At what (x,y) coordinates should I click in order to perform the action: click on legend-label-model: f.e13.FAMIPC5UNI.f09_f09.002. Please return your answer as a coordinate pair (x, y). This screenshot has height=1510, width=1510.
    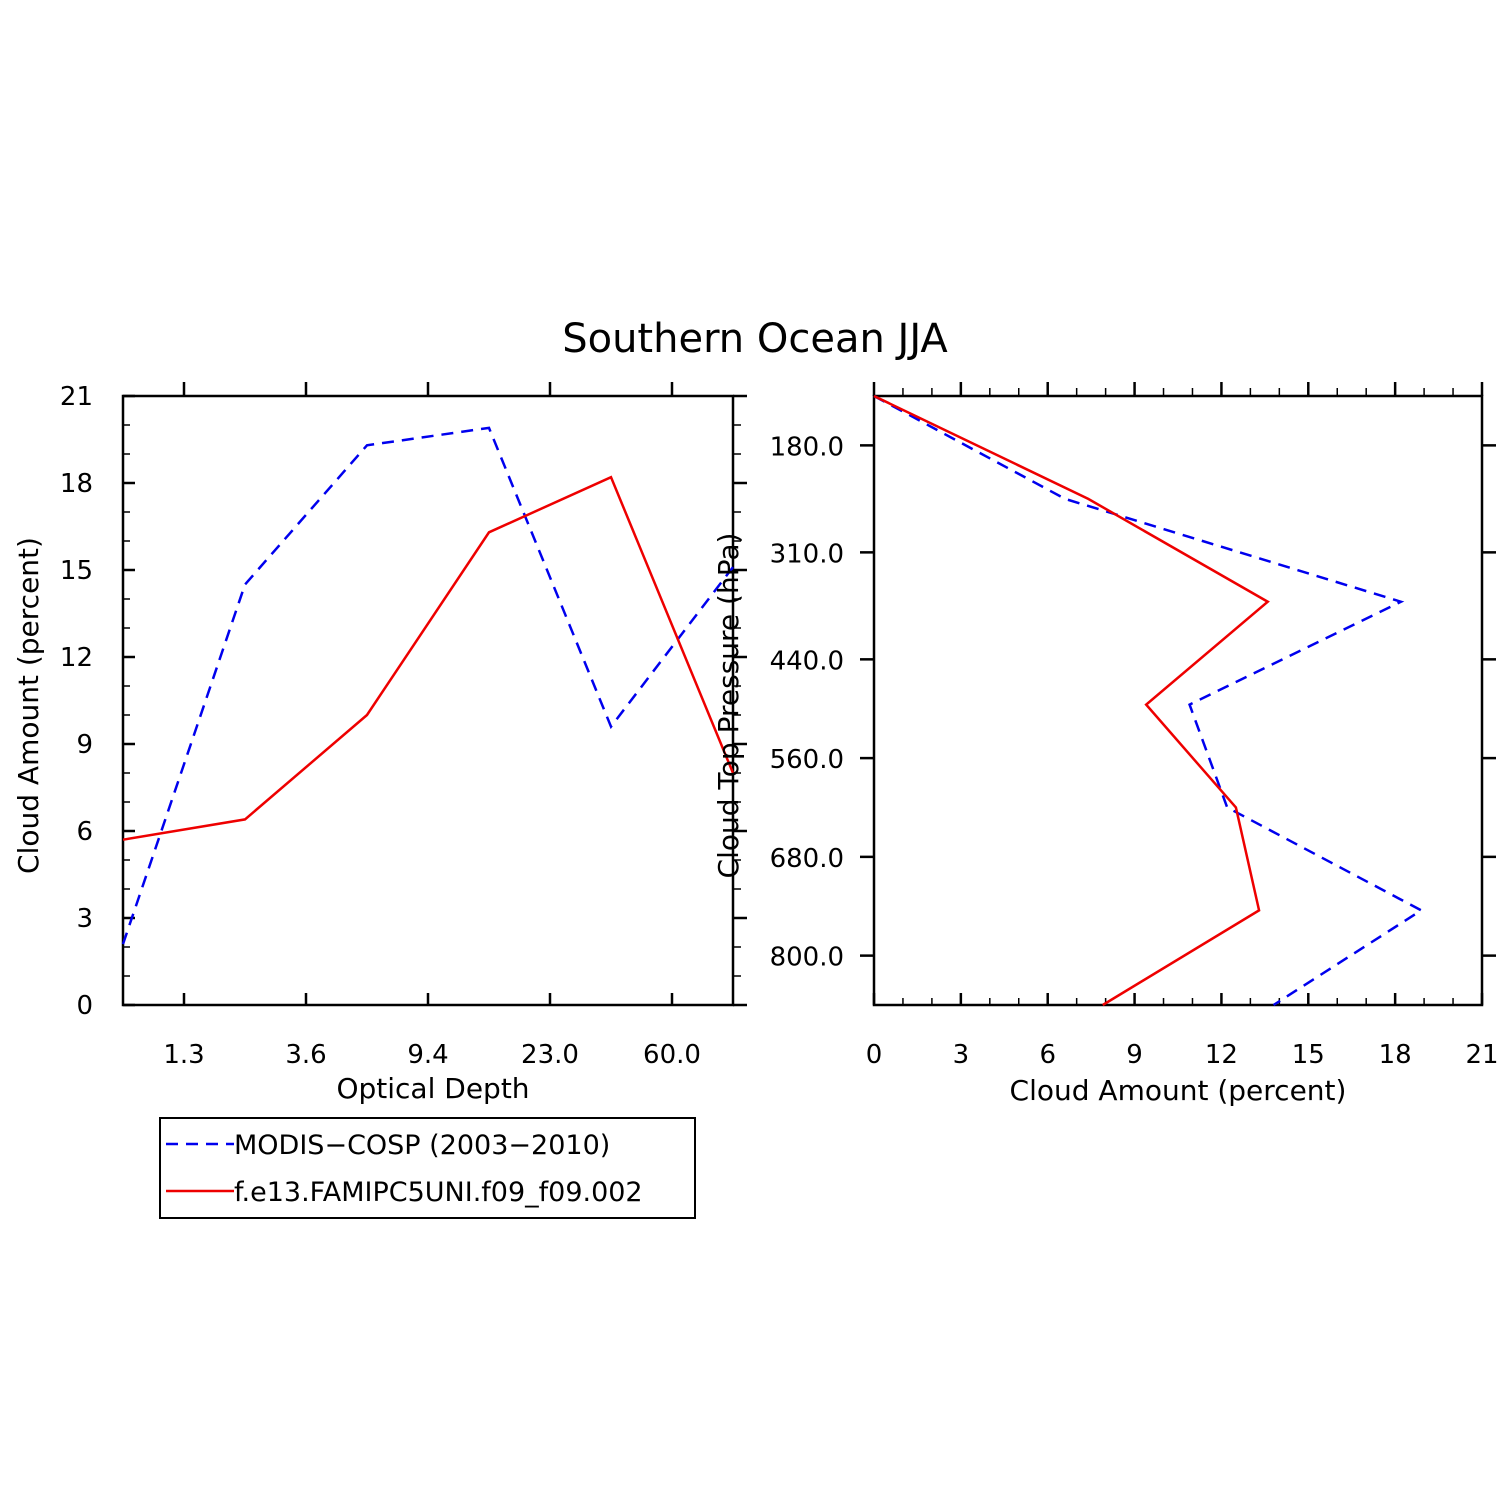
    Looking at the image, I should click on (438, 1192).